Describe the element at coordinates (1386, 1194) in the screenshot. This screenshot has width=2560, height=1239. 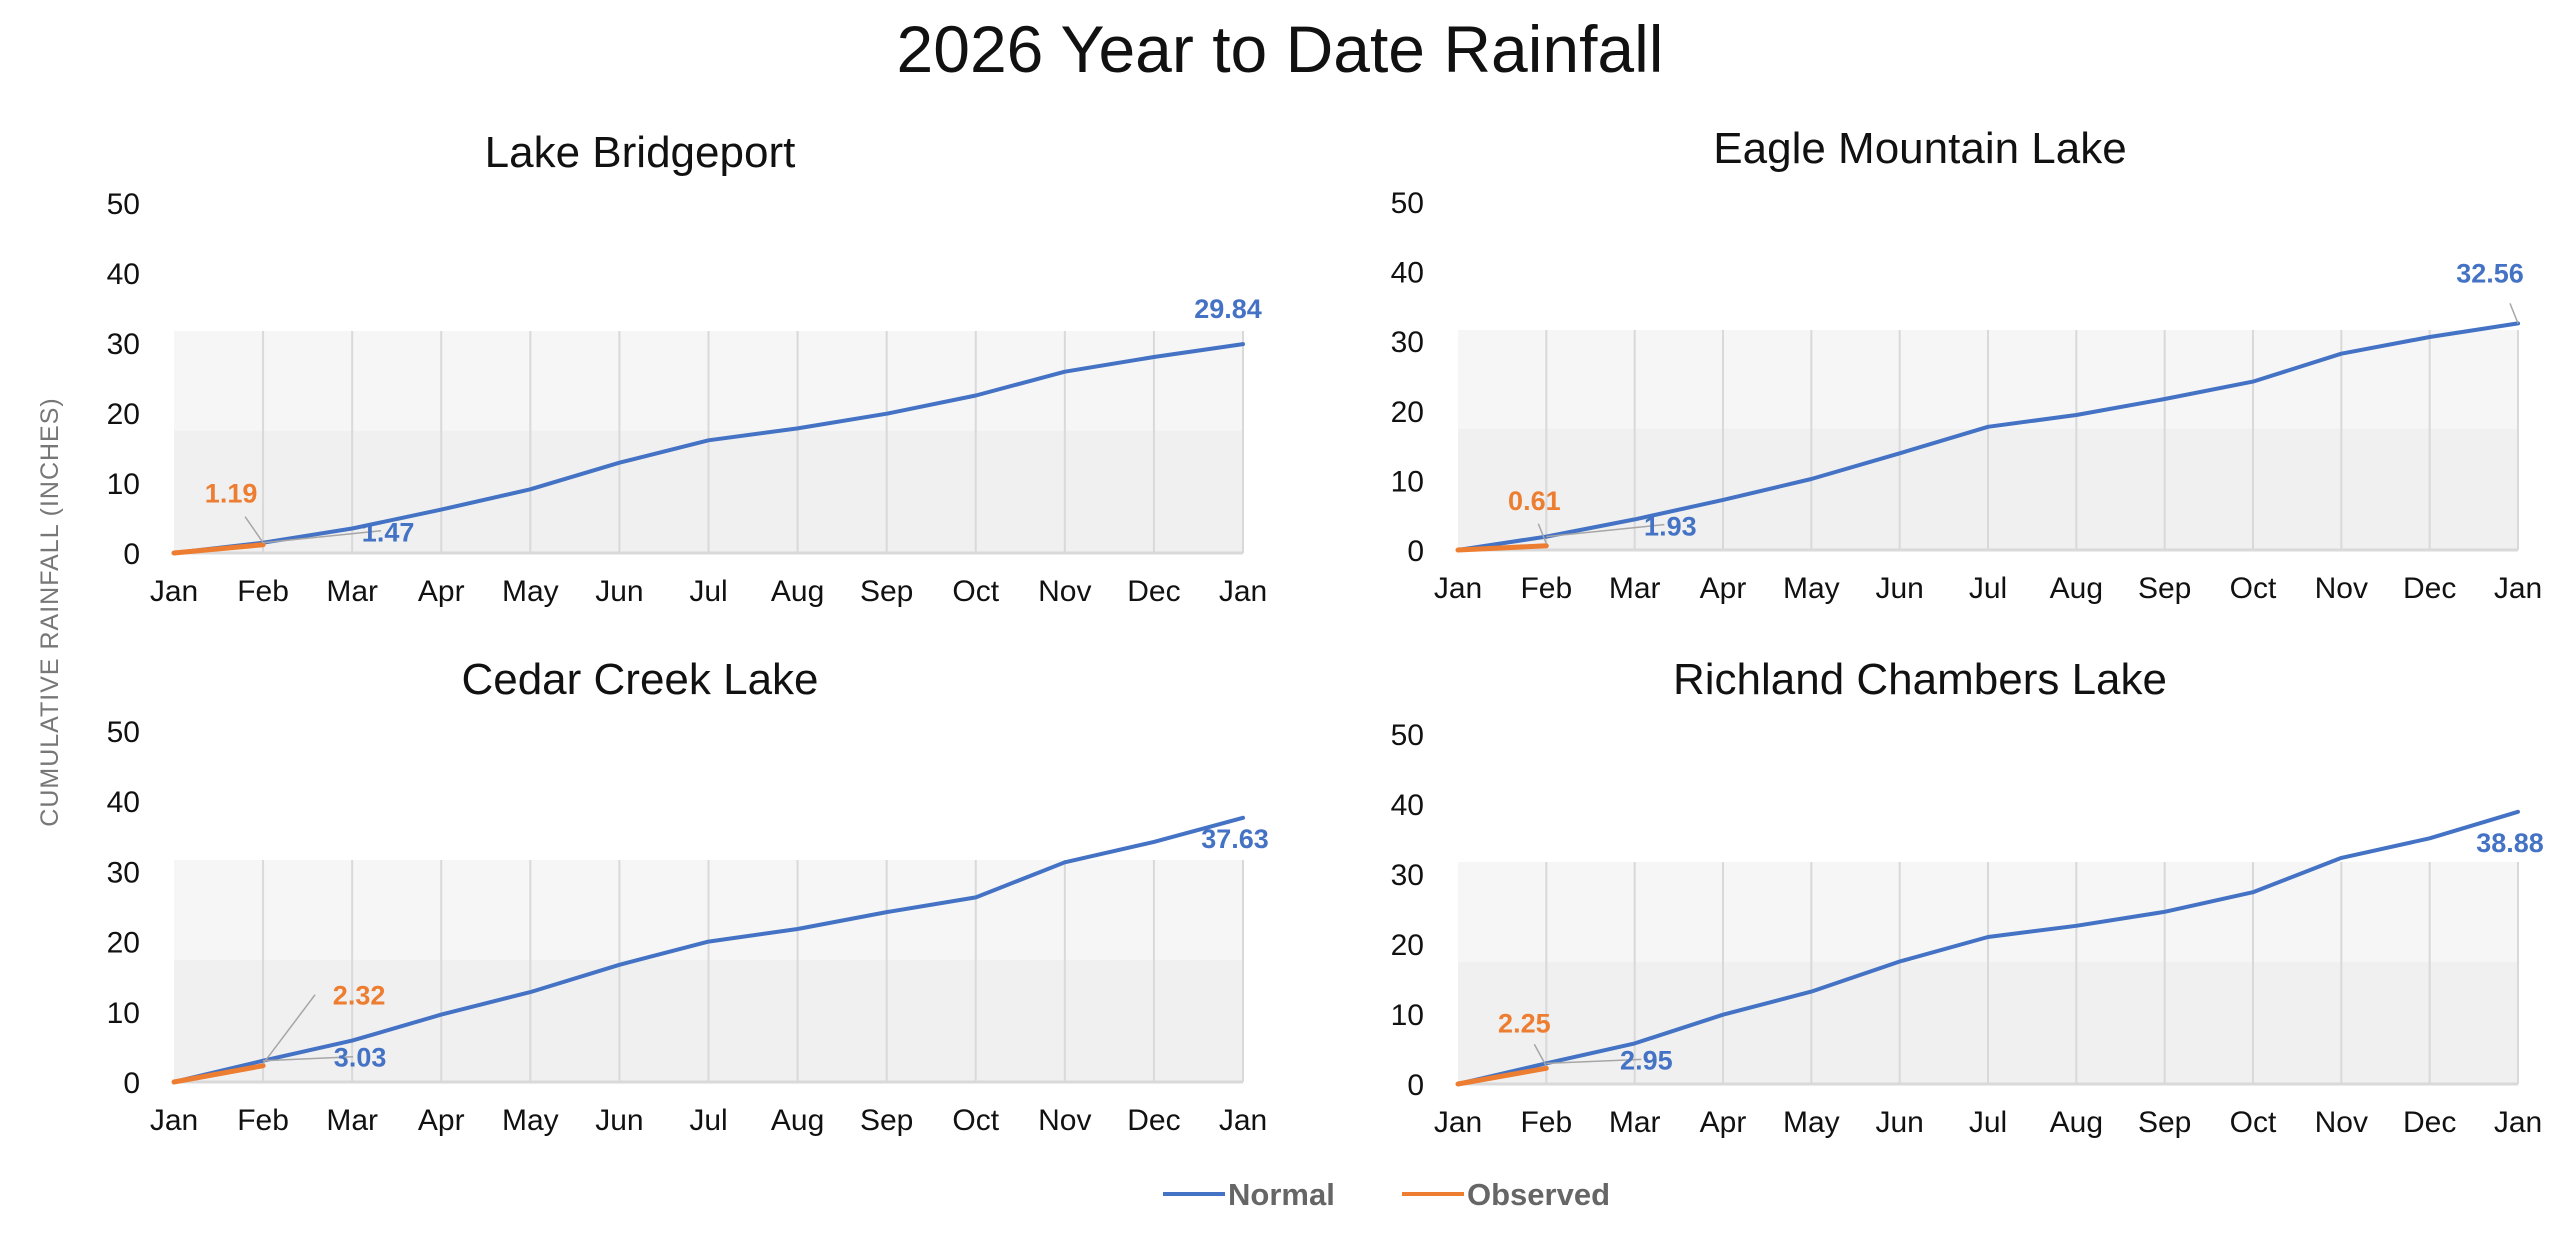
I see `legend: Normal Observed` at that location.